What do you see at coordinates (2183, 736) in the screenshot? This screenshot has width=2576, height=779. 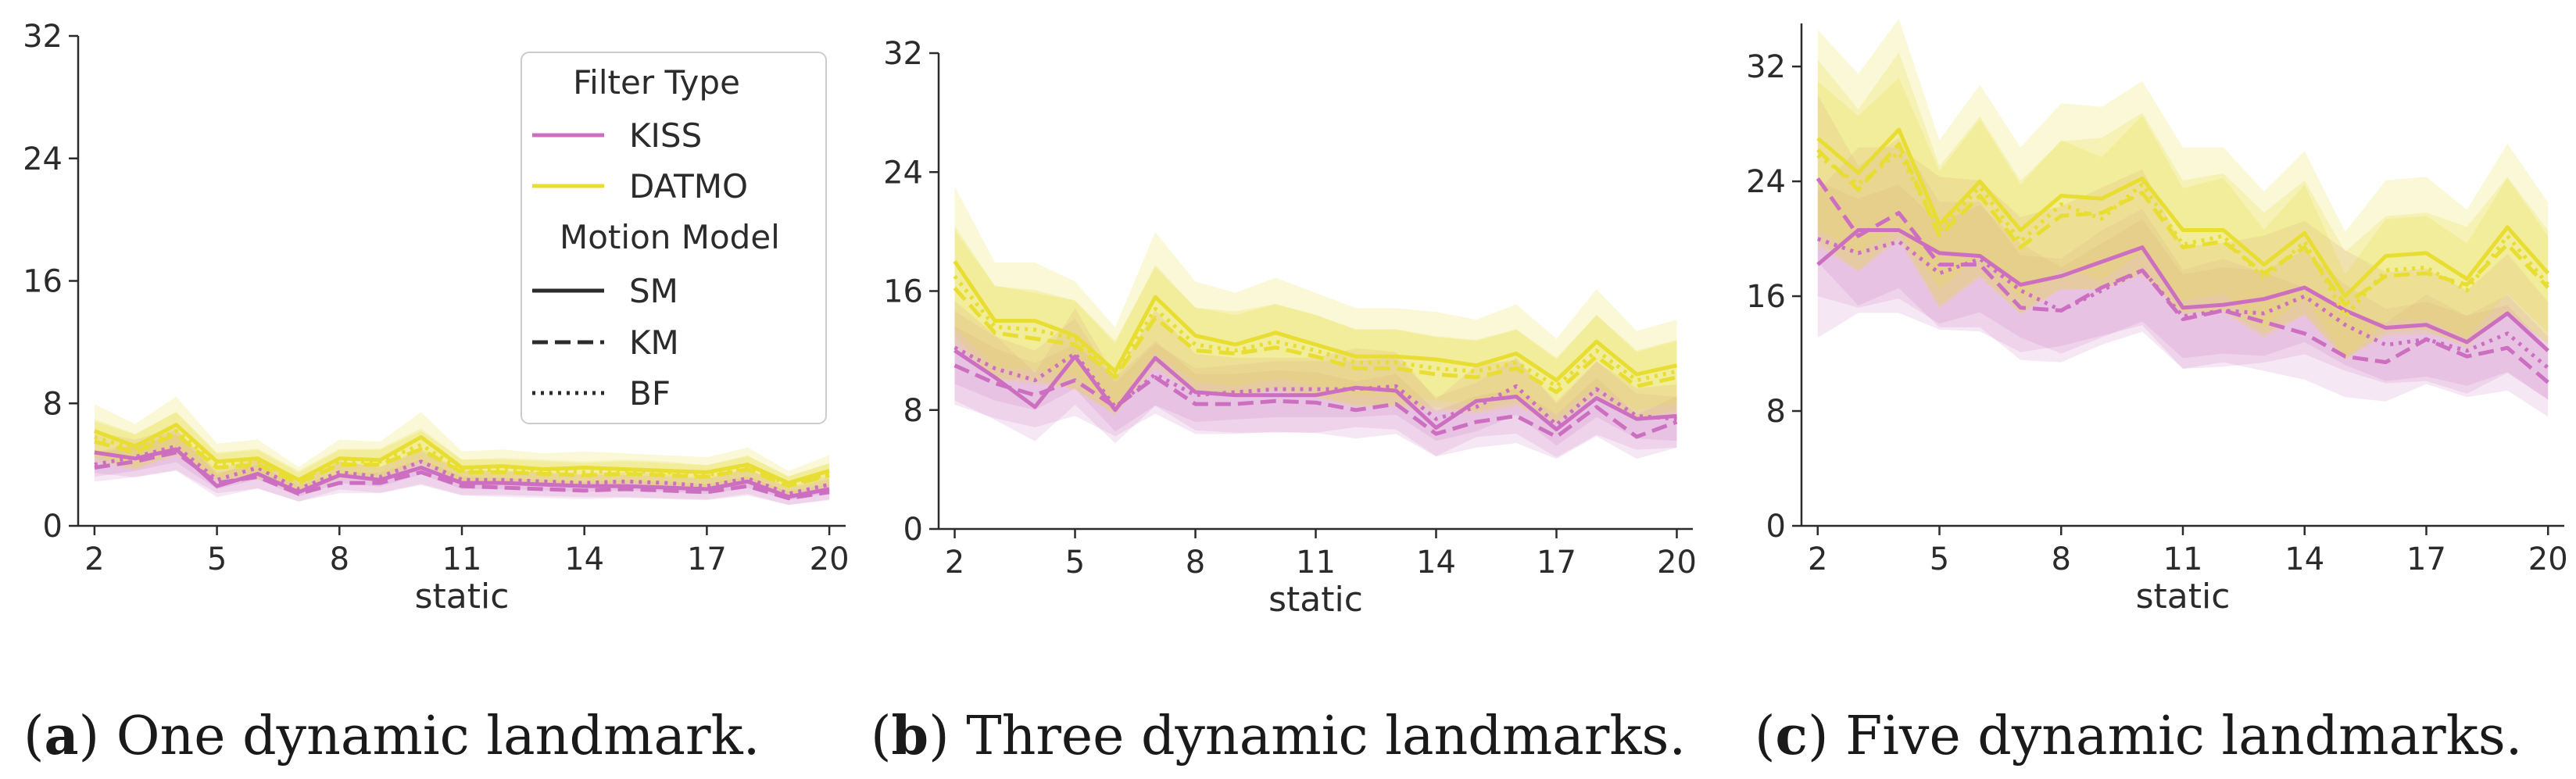 I see `caption-c-text: Five dynamic landmarks.` at bounding box center [2183, 736].